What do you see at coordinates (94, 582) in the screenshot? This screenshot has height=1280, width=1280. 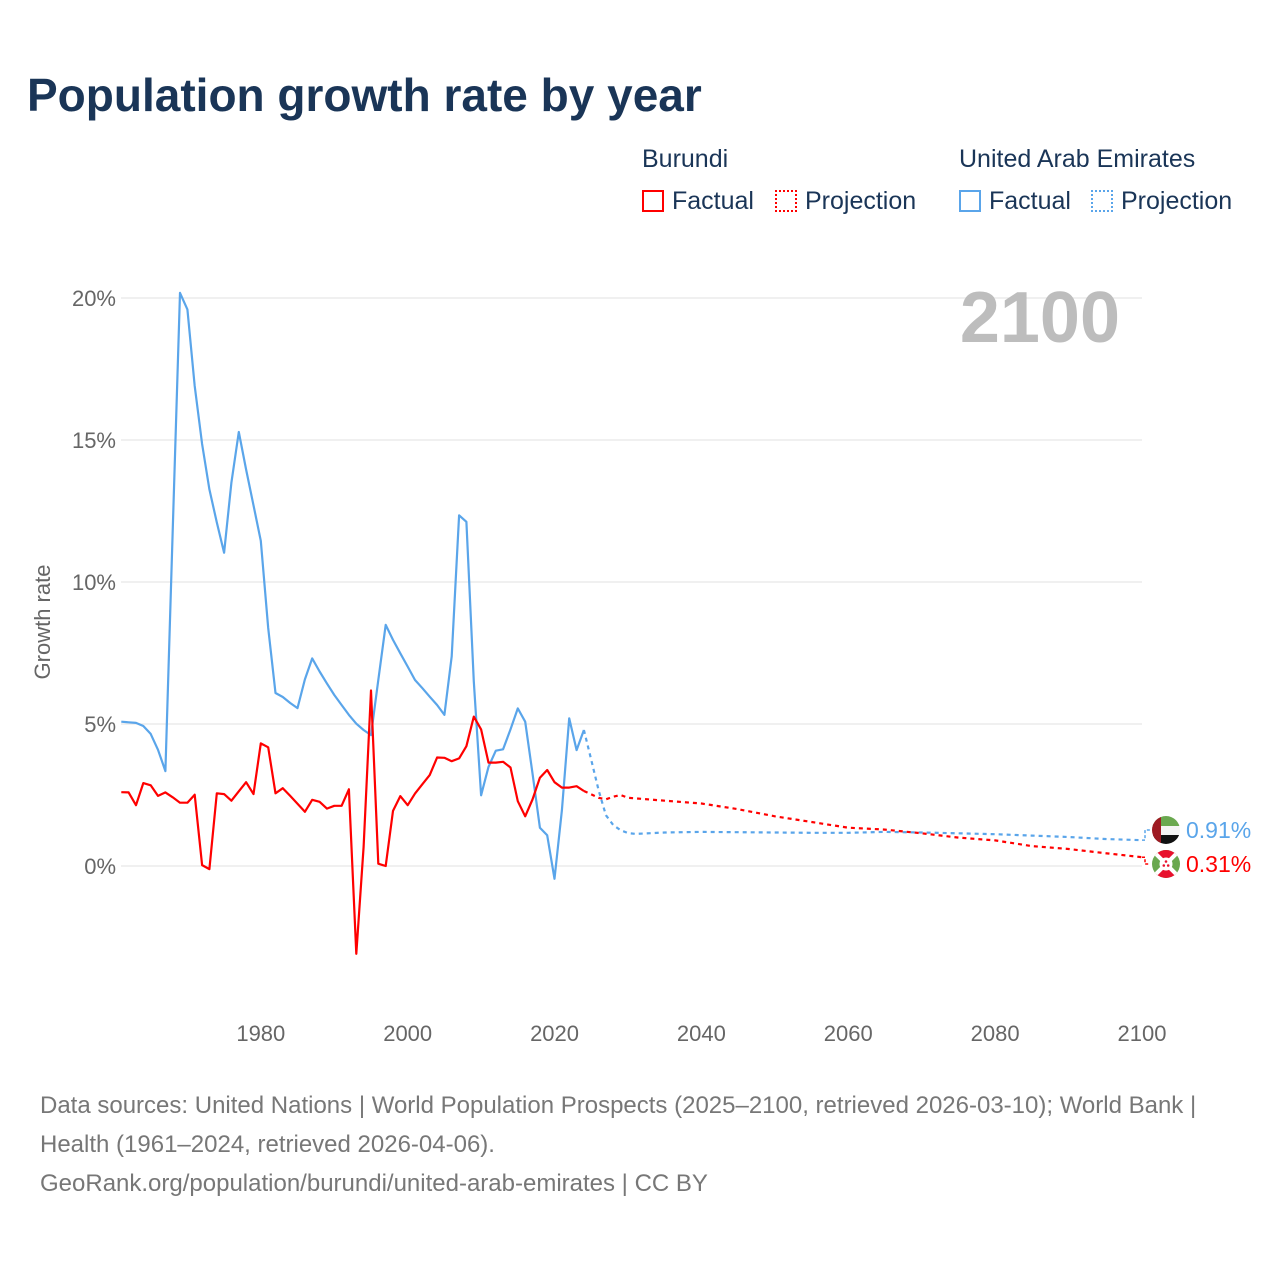 I see `y-tick-label: 10%` at bounding box center [94, 582].